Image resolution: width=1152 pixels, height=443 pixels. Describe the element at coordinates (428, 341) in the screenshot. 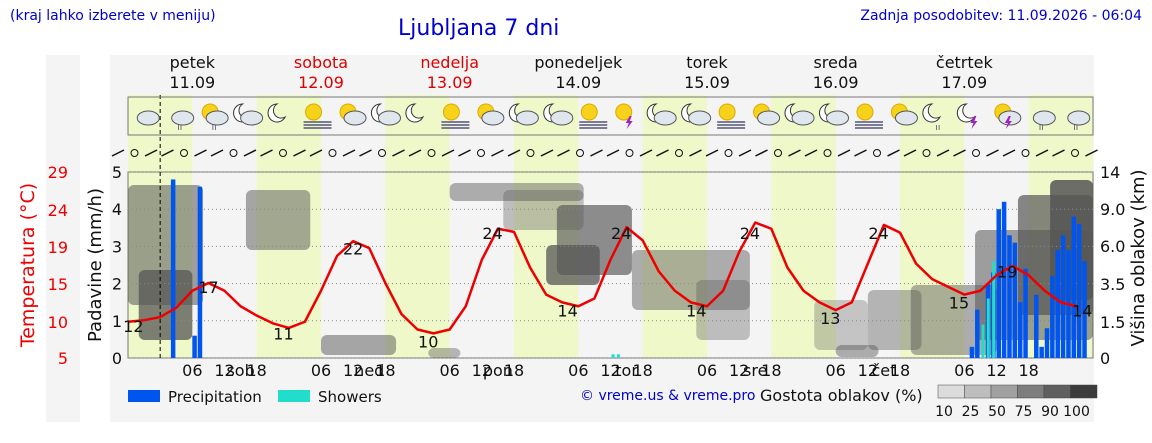

I see `temperature-label: 10` at that location.